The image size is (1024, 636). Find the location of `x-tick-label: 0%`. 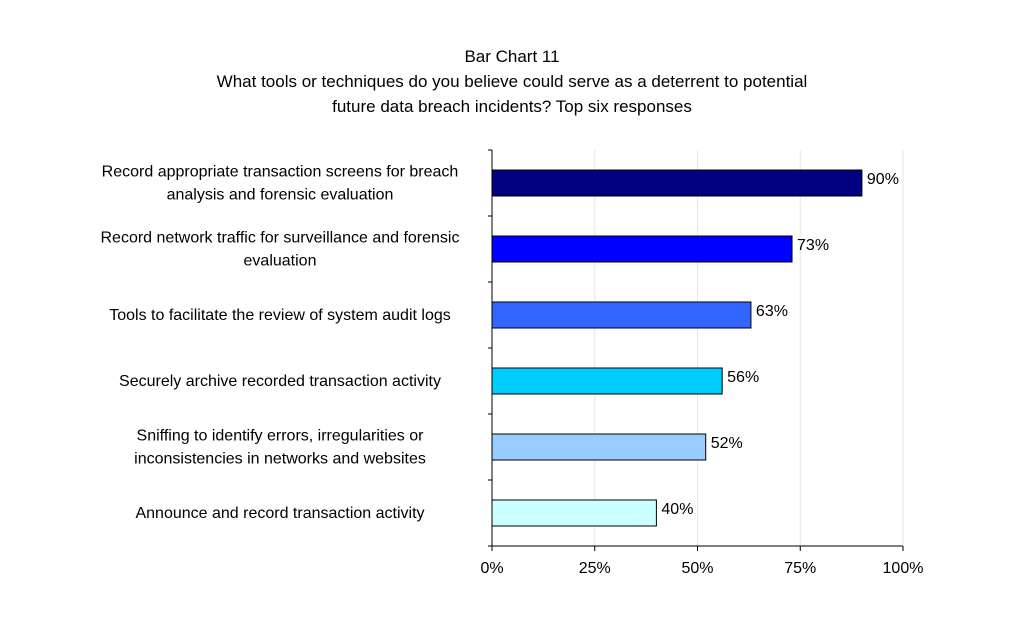

x-tick-label: 0% is located at coordinates (491, 568).